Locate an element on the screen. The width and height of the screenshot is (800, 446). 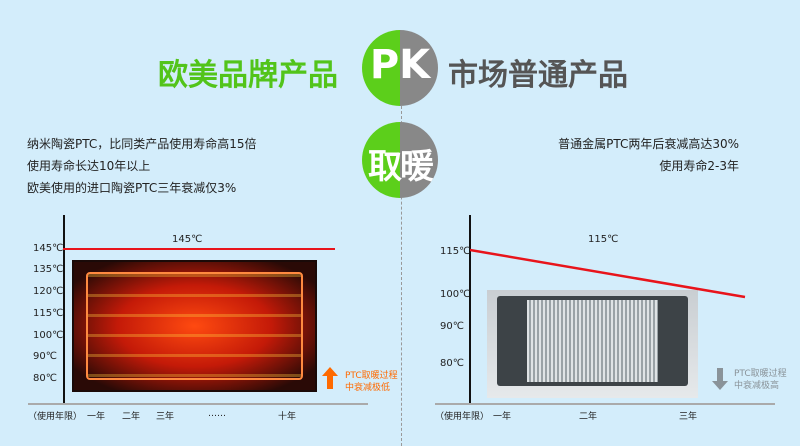
right-note: PTC取暖过程 中衰减极高 is located at coordinates (760, 380).